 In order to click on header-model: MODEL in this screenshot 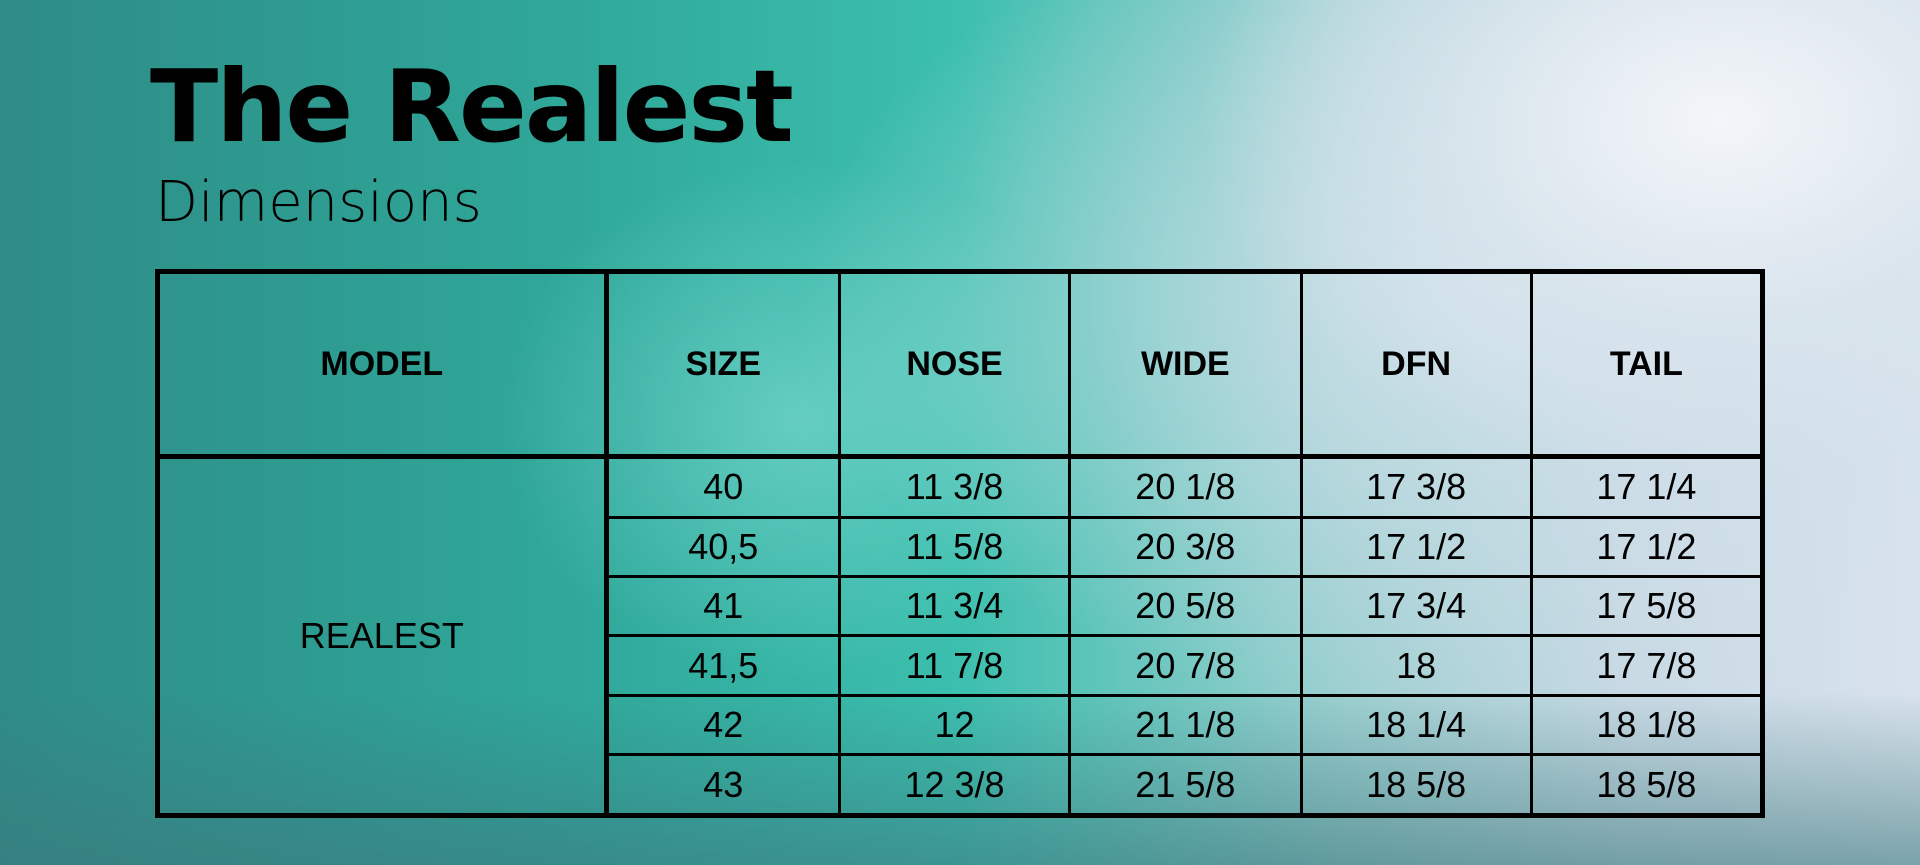, I will do `click(382, 364)`.